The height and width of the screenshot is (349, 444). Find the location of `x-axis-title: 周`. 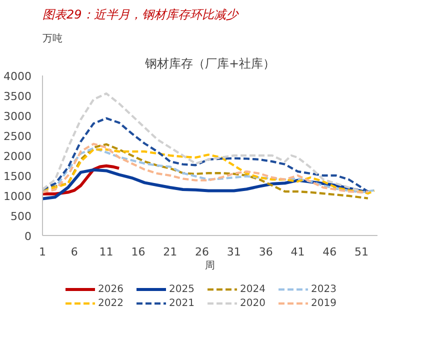

x-axis-title: 周 is located at coordinates (210, 266).